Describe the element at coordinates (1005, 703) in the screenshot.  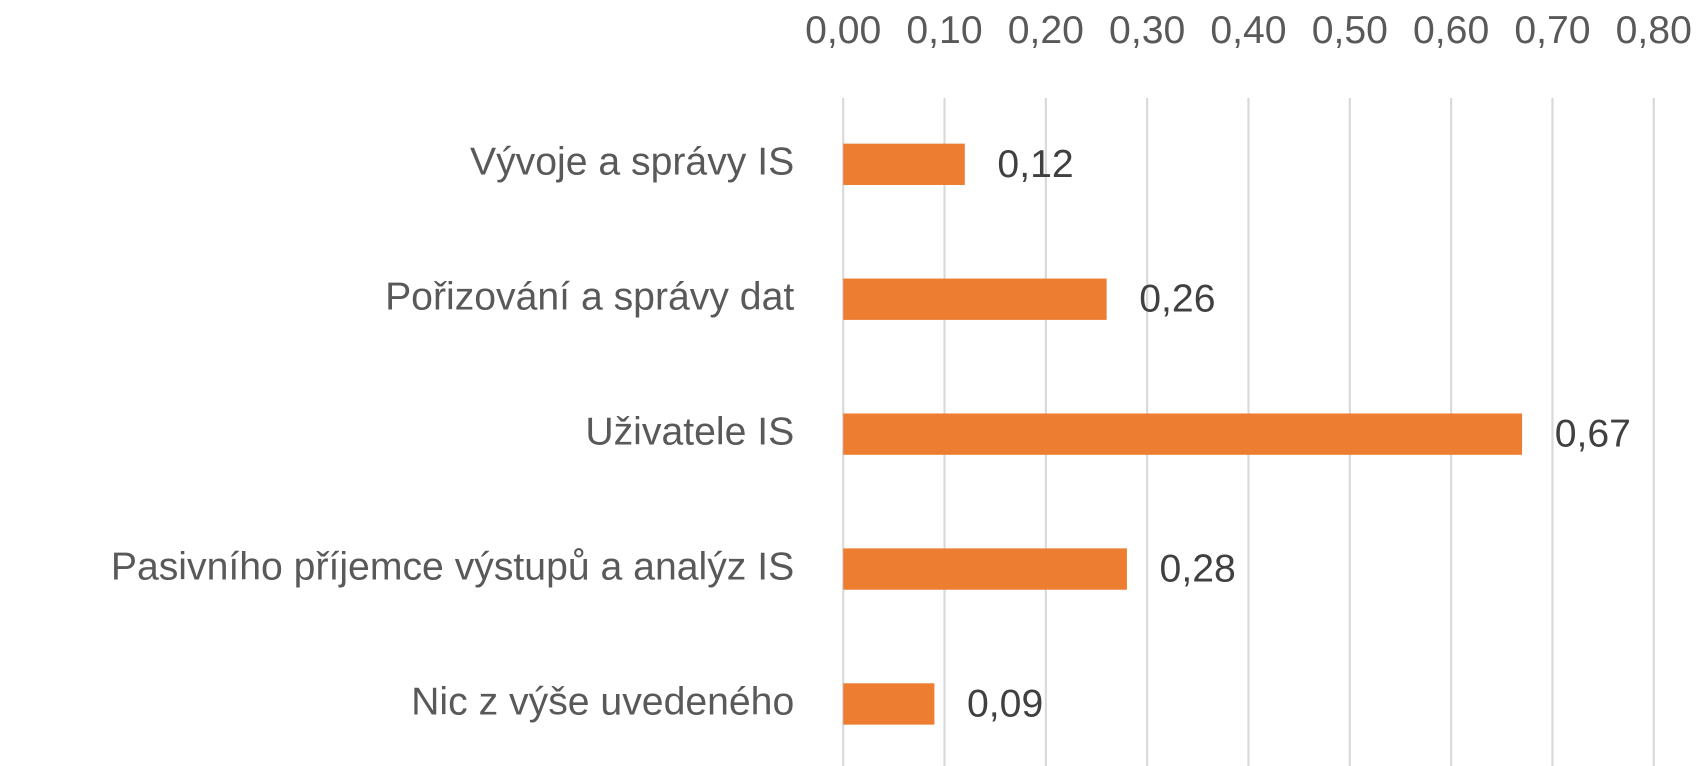
I see `data-label: 0,09` at that location.